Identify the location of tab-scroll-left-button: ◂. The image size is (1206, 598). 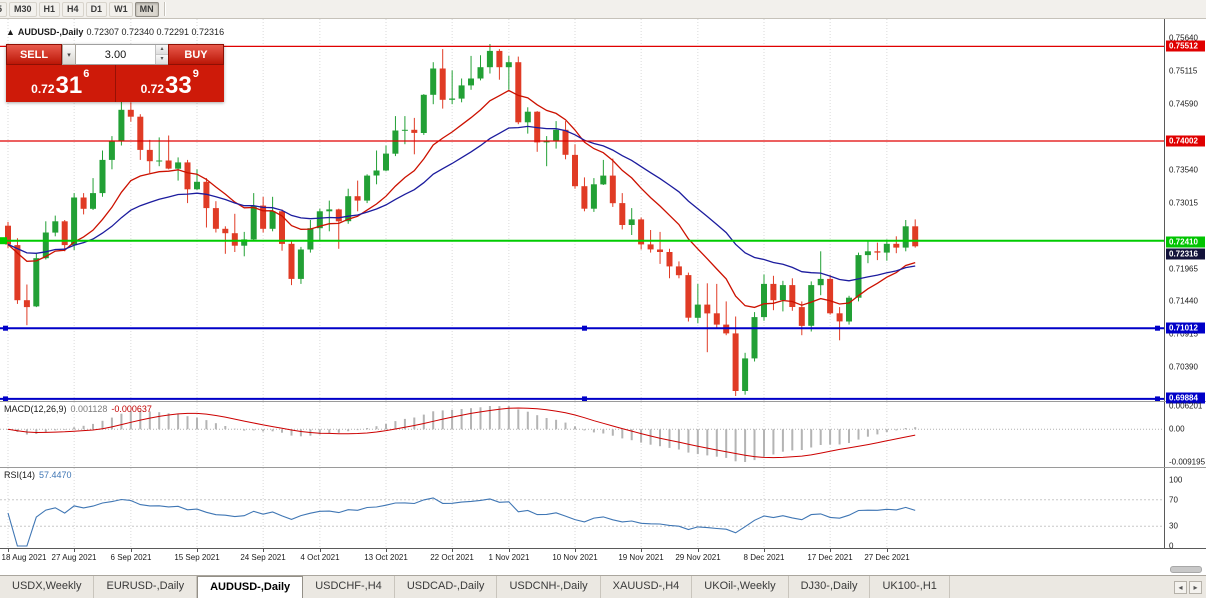
(1180, 587).